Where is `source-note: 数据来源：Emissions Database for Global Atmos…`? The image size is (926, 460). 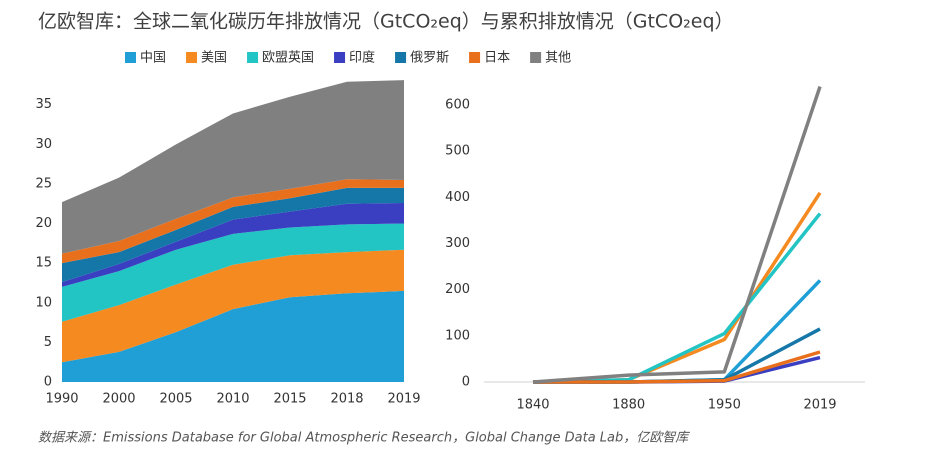
source-note: 数据来源：Emissions Database for Global Atmos… is located at coordinates (364, 438).